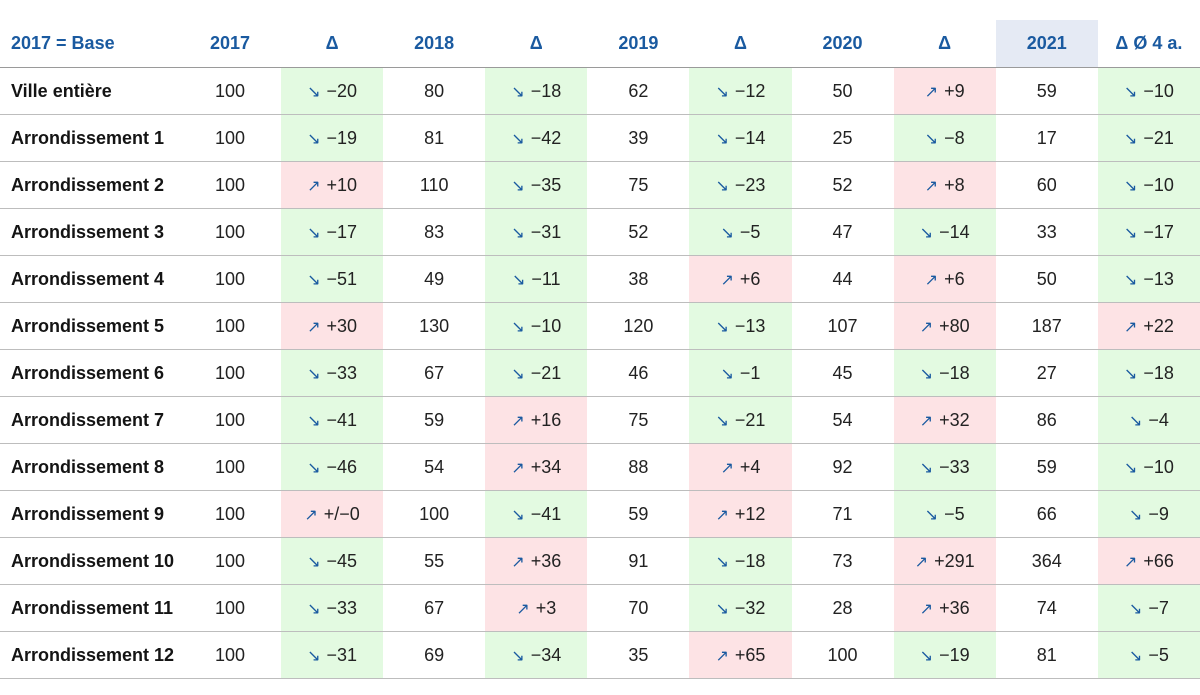 The height and width of the screenshot is (695, 1200). Describe the element at coordinates (1046, 326) in the screenshot. I see `index-value: 187` at that location.